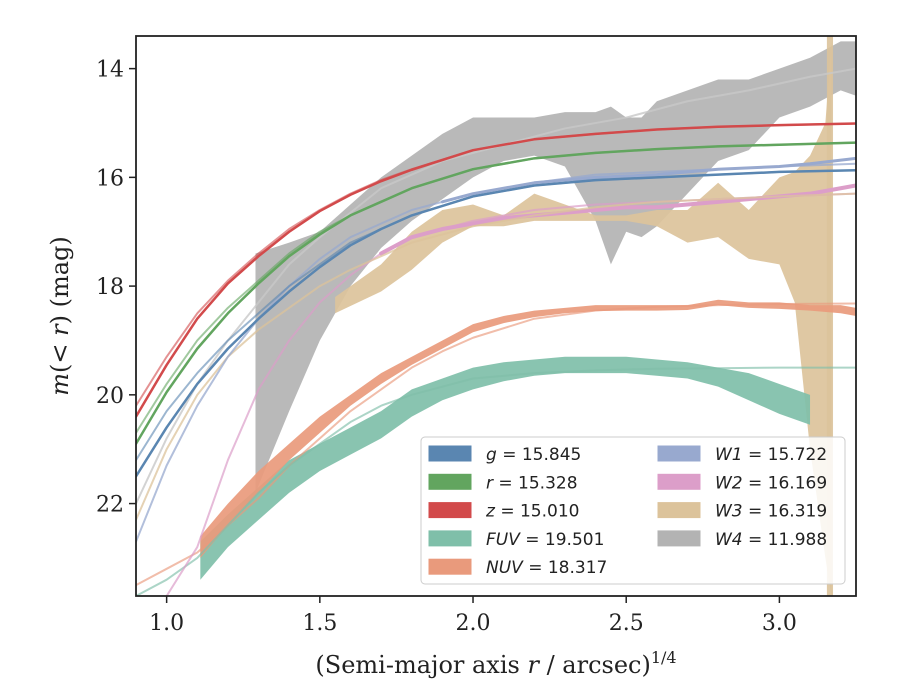 This screenshot has height=700, width=900. Describe the element at coordinates (532, 483) in the screenshot. I see `legend-label-r: r = 15.328` at that location.